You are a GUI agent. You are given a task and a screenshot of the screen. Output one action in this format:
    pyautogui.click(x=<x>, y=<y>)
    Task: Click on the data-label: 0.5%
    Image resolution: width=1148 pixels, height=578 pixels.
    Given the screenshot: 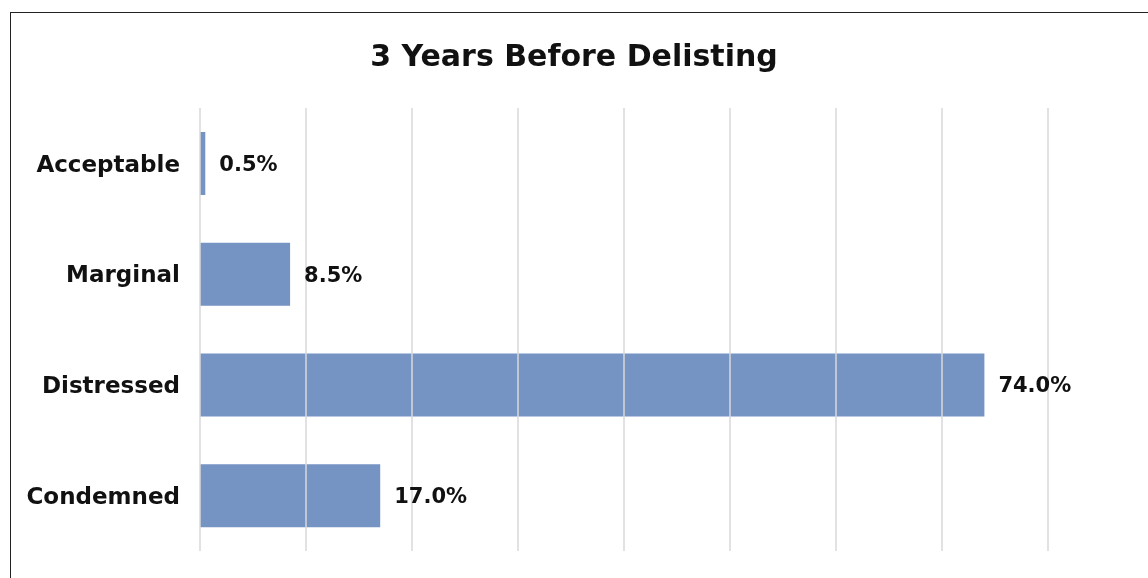 What is the action you would take?
    pyautogui.click(x=248, y=163)
    